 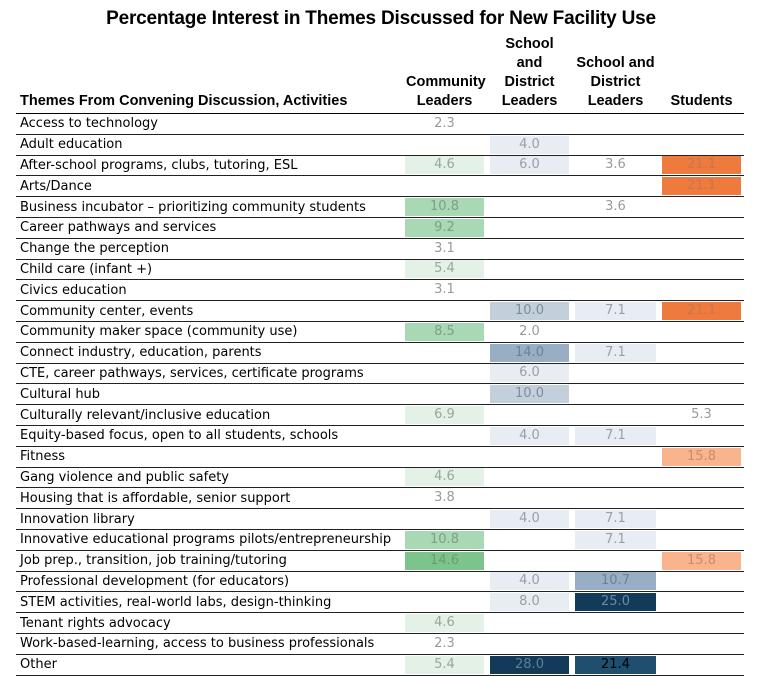 What do you see at coordinates (444, 248) in the screenshot?
I see `value-community: 3.1` at bounding box center [444, 248].